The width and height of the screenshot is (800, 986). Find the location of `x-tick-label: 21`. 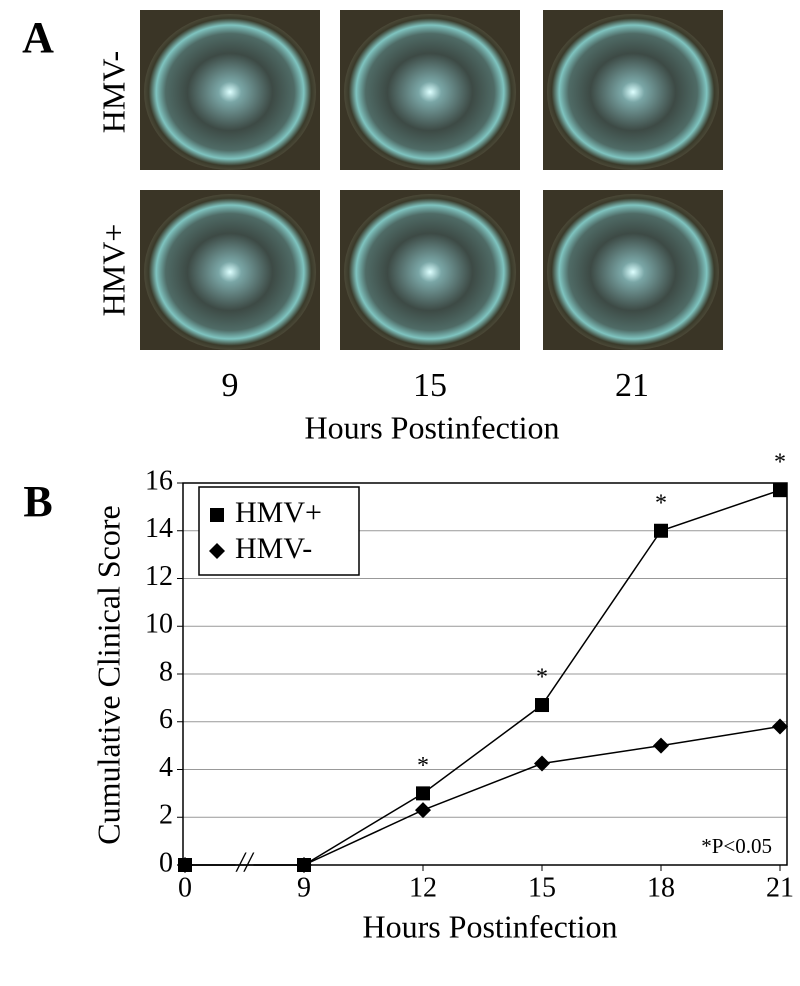

x-tick-label: 21 is located at coordinates (780, 887).